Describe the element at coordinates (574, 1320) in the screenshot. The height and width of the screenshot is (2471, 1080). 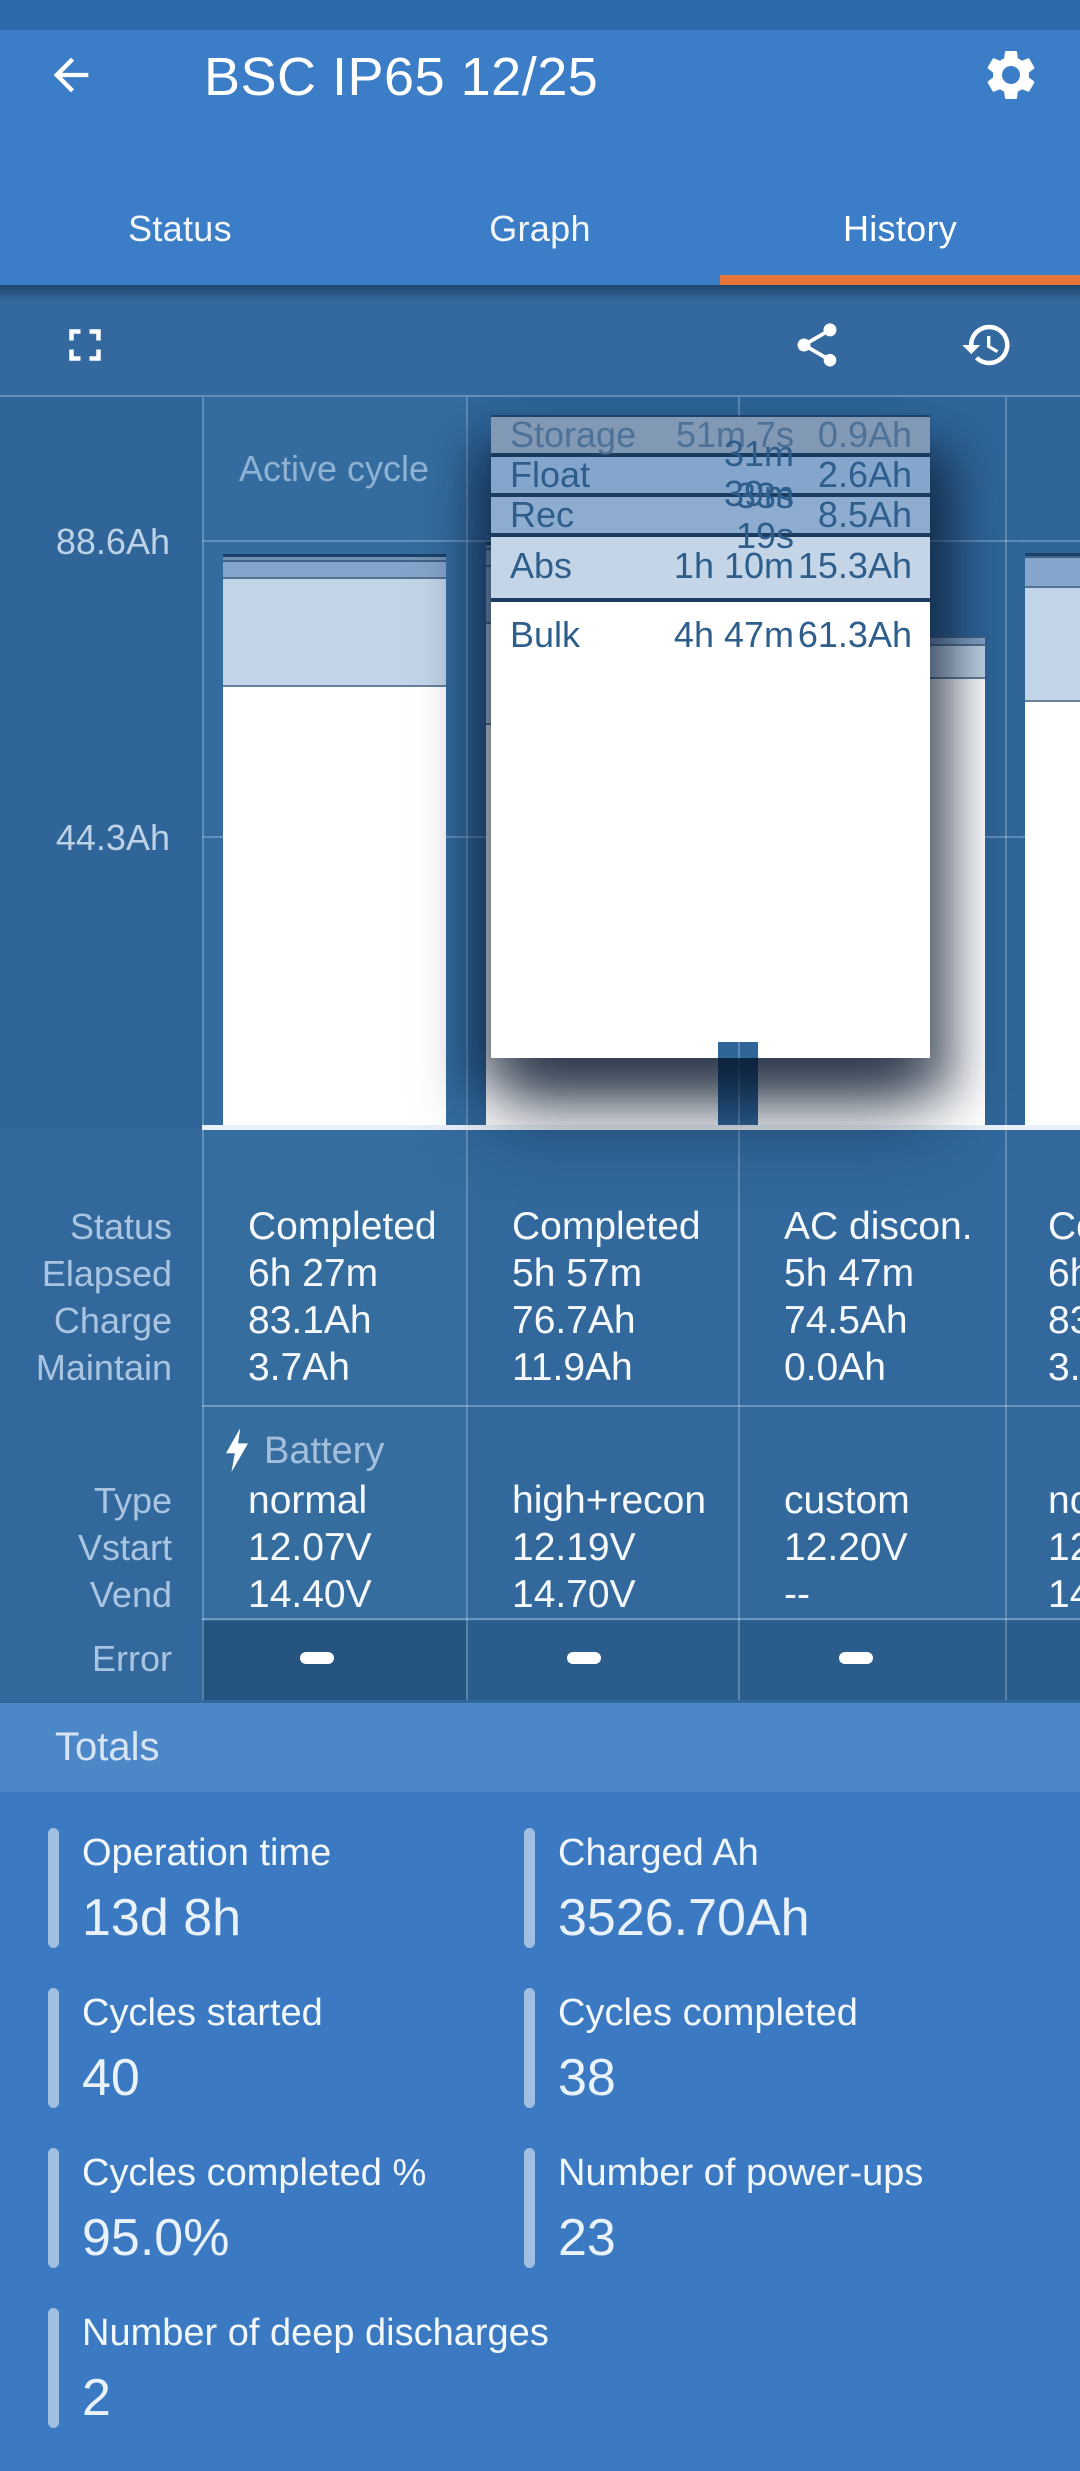
I see `cell-charge: 76.7Ah` at that location.